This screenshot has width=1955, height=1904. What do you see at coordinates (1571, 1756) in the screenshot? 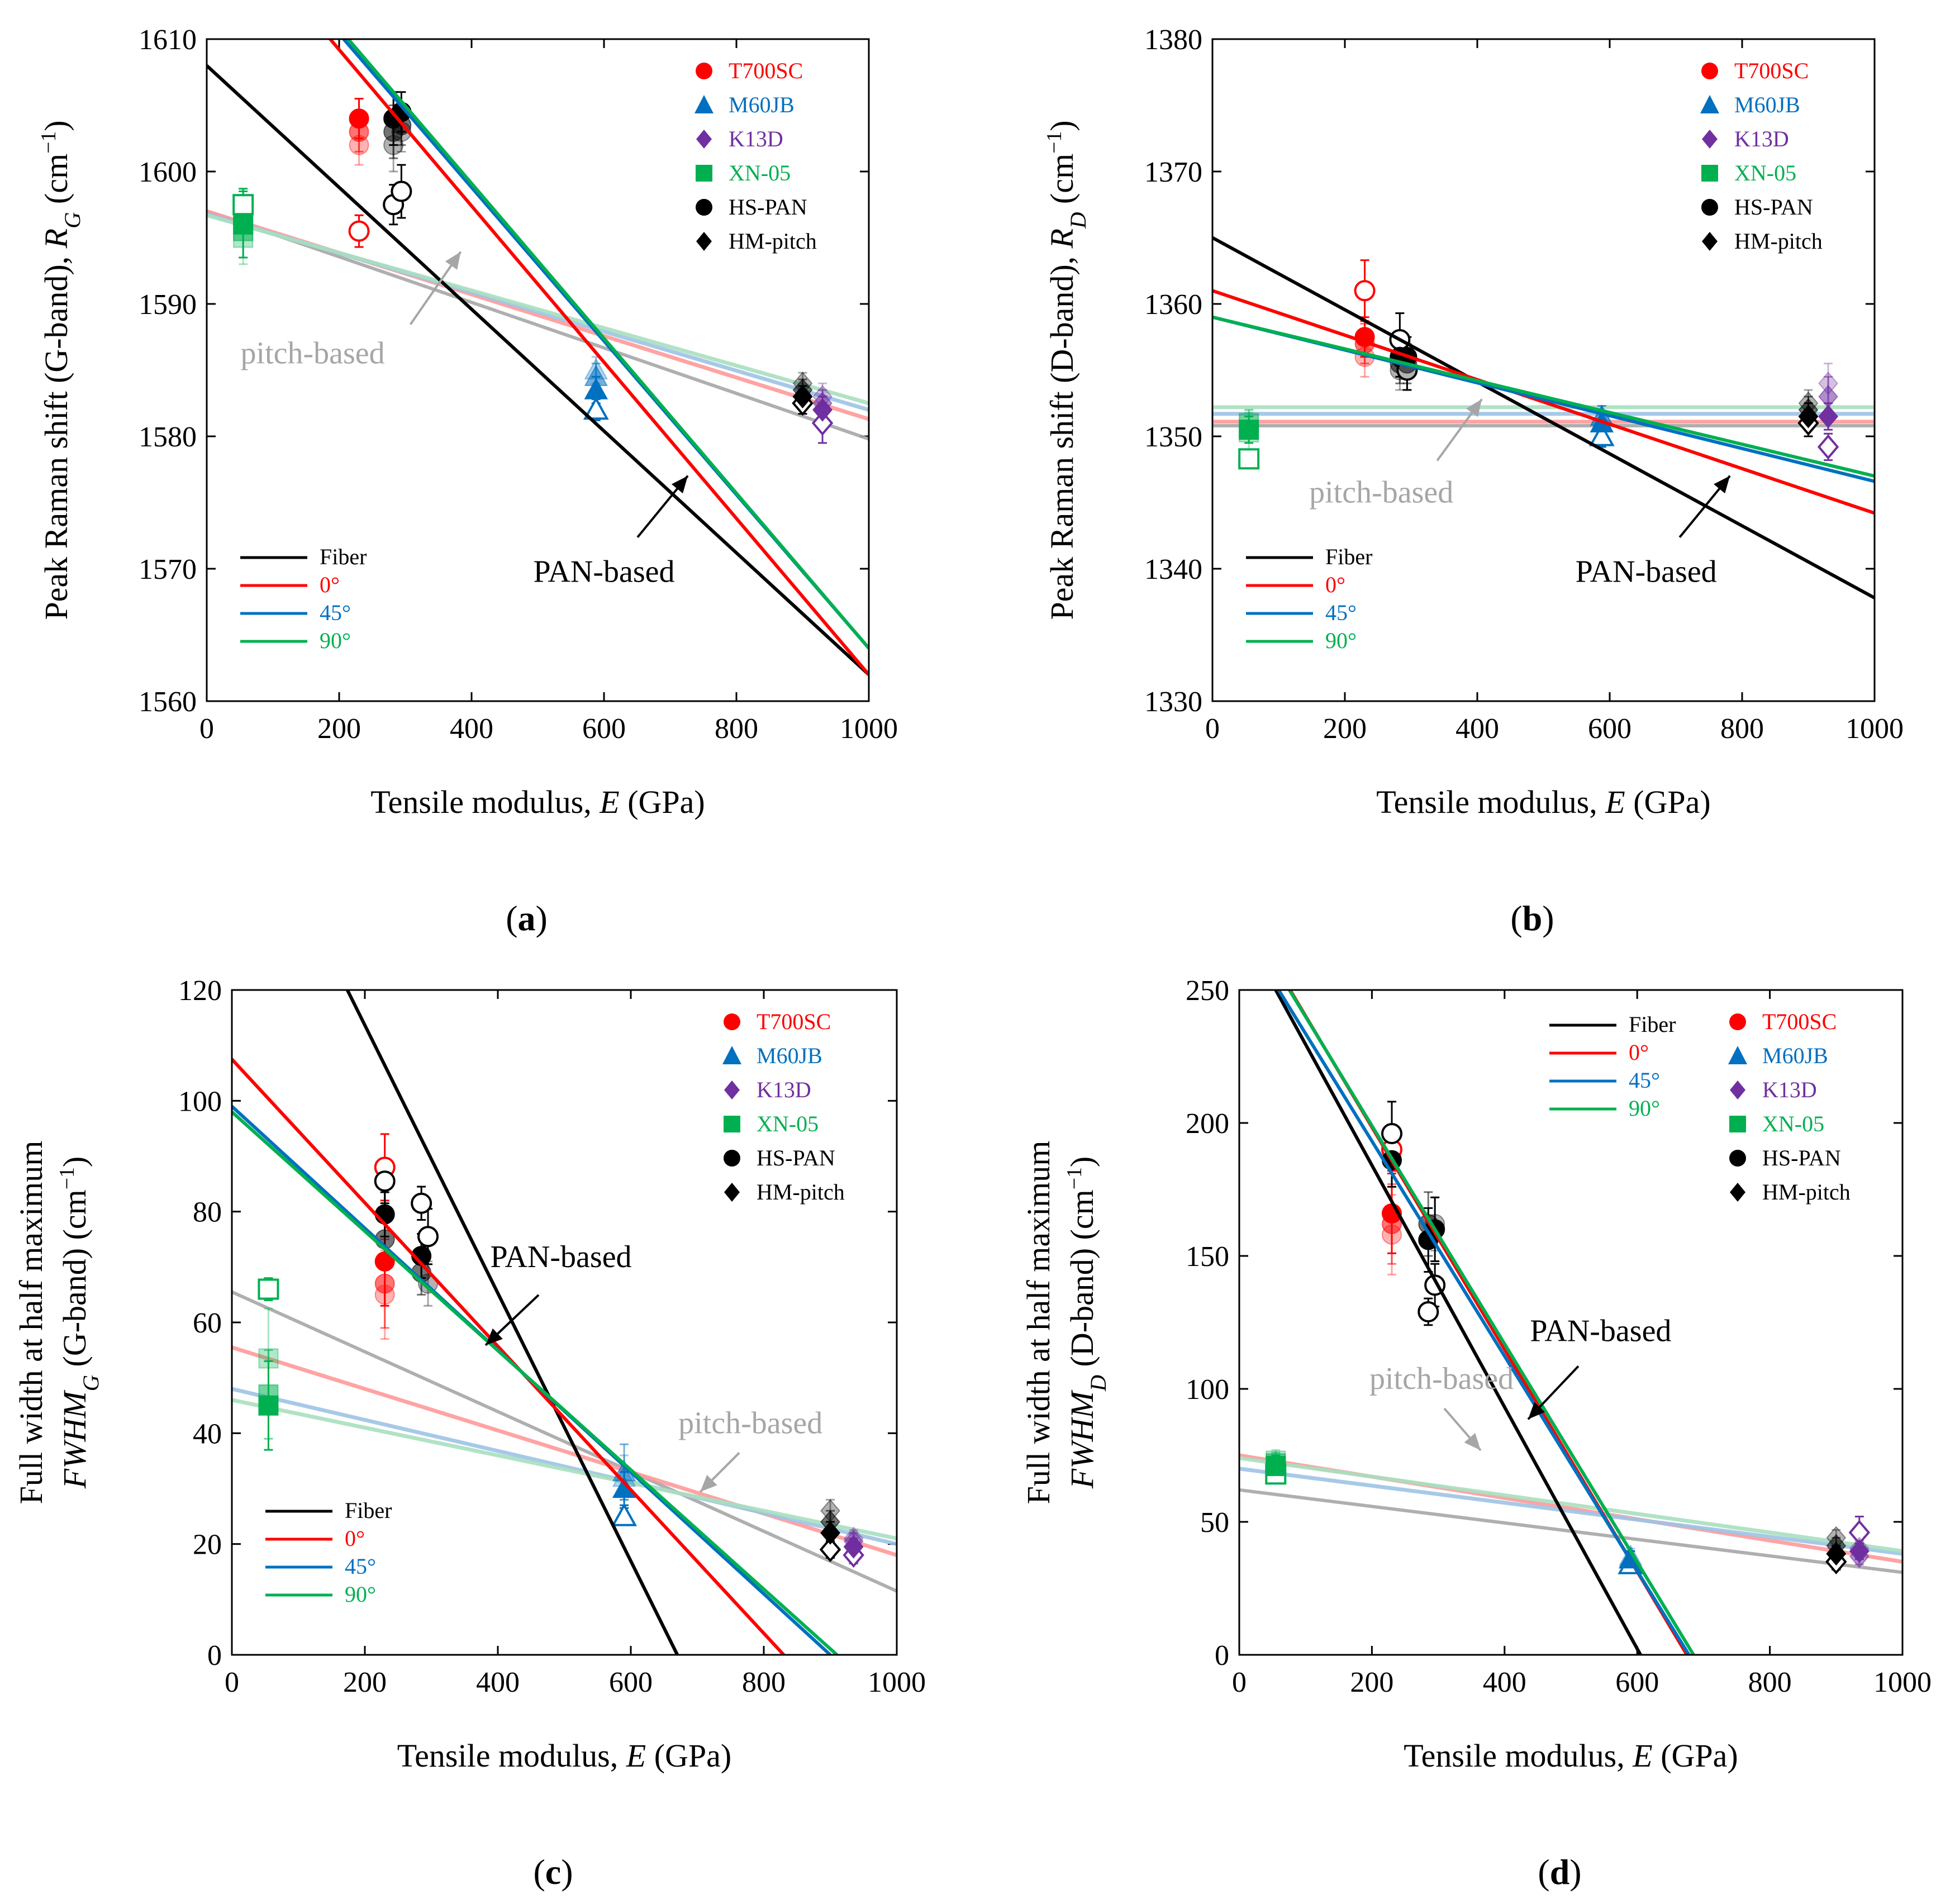
I see `x-axis-label: Tensile modulus, E (GPa)` at bounding box center [1571, 1756].